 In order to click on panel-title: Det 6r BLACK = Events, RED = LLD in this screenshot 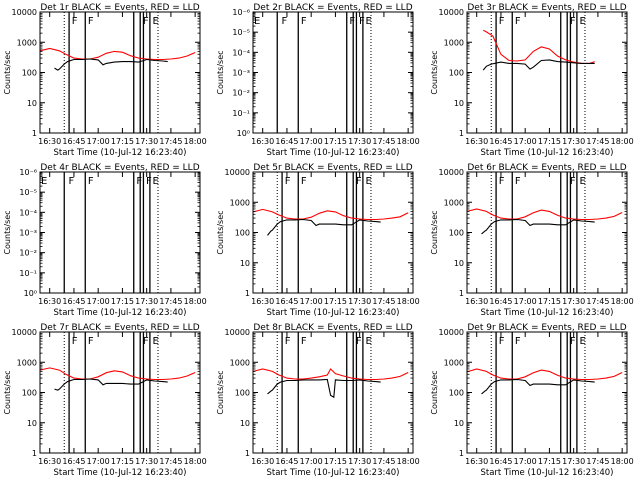, I will do `click(546, 168)`.